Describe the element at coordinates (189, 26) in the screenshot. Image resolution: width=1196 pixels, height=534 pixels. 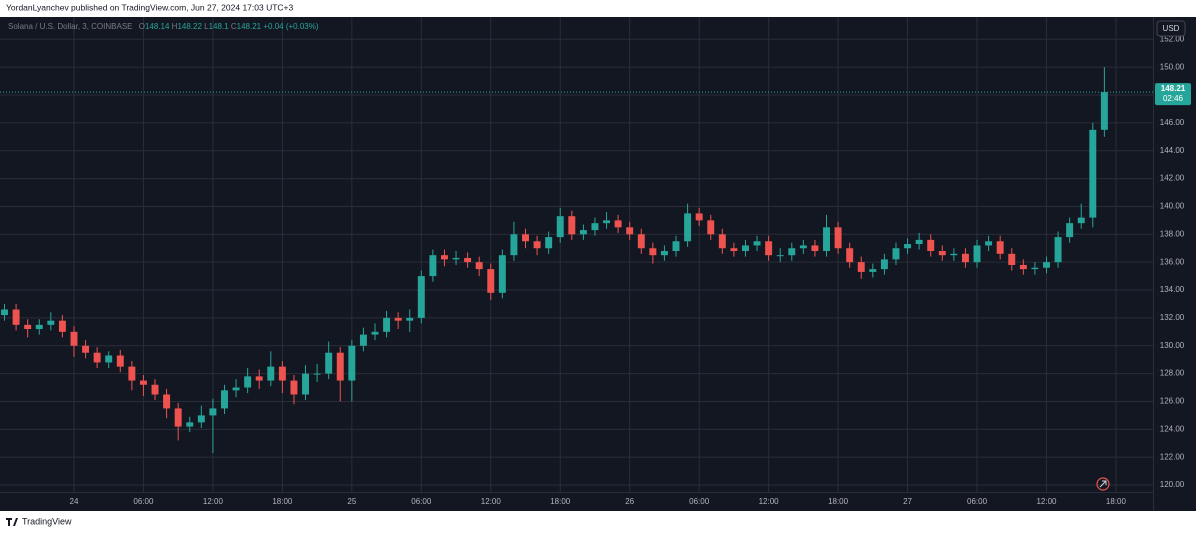
I see `high-value: 148.22` at that location.